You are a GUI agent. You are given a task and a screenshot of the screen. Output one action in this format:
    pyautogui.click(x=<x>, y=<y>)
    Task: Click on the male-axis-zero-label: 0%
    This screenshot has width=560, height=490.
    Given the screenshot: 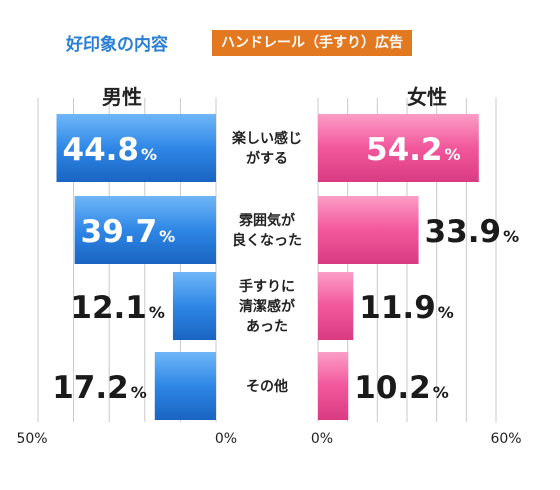 What is the action you would take?
    pyautogui.click(x=226, y=439)
    